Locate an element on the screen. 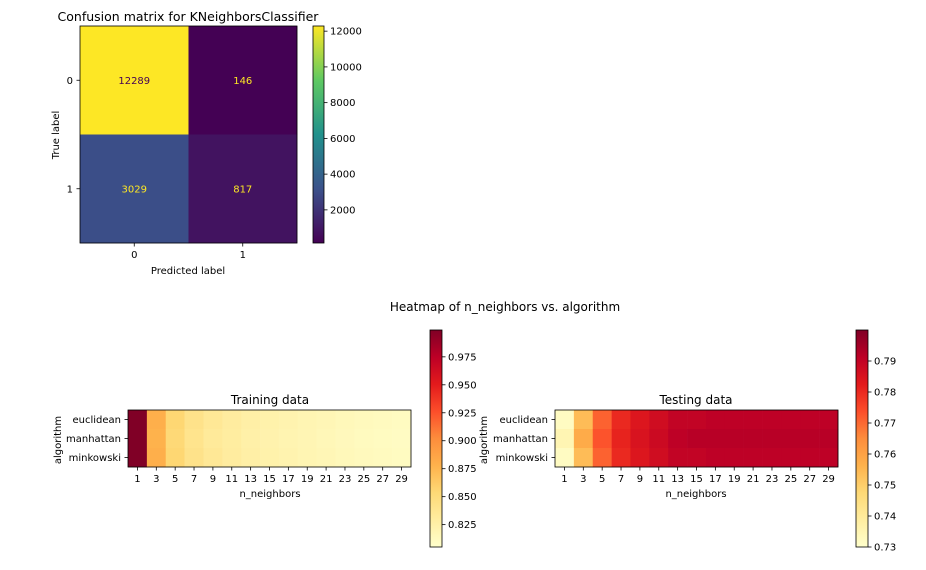 Image resolution: width=926 pixels, height=570 pixels. training-heatmap-ylabel: algorithm is located at coordinates (58, 440).